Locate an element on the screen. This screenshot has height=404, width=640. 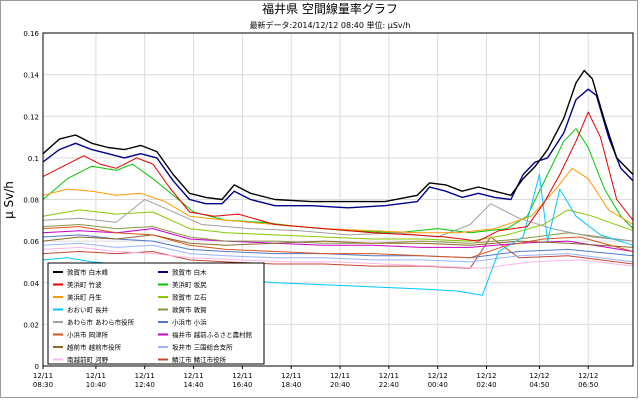
legend-entry: 敦賀市 白木 is located at coordinates (189, 272).